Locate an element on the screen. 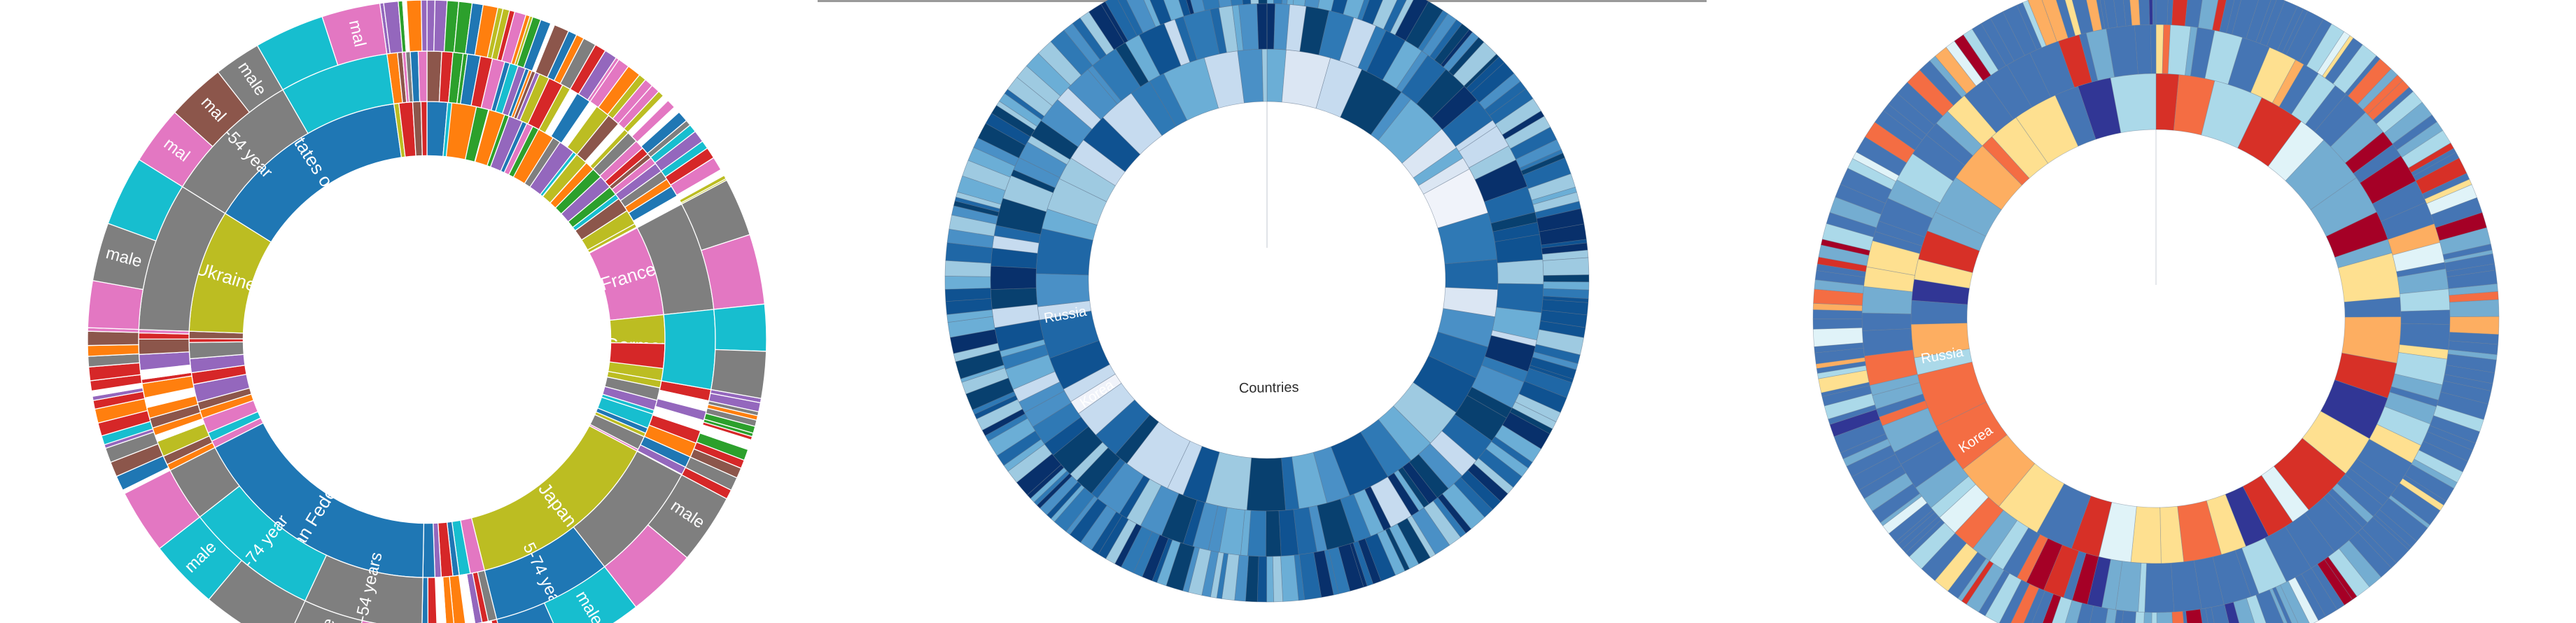  sunburst-1-ring-boundary is located at coordinates (427, 339).